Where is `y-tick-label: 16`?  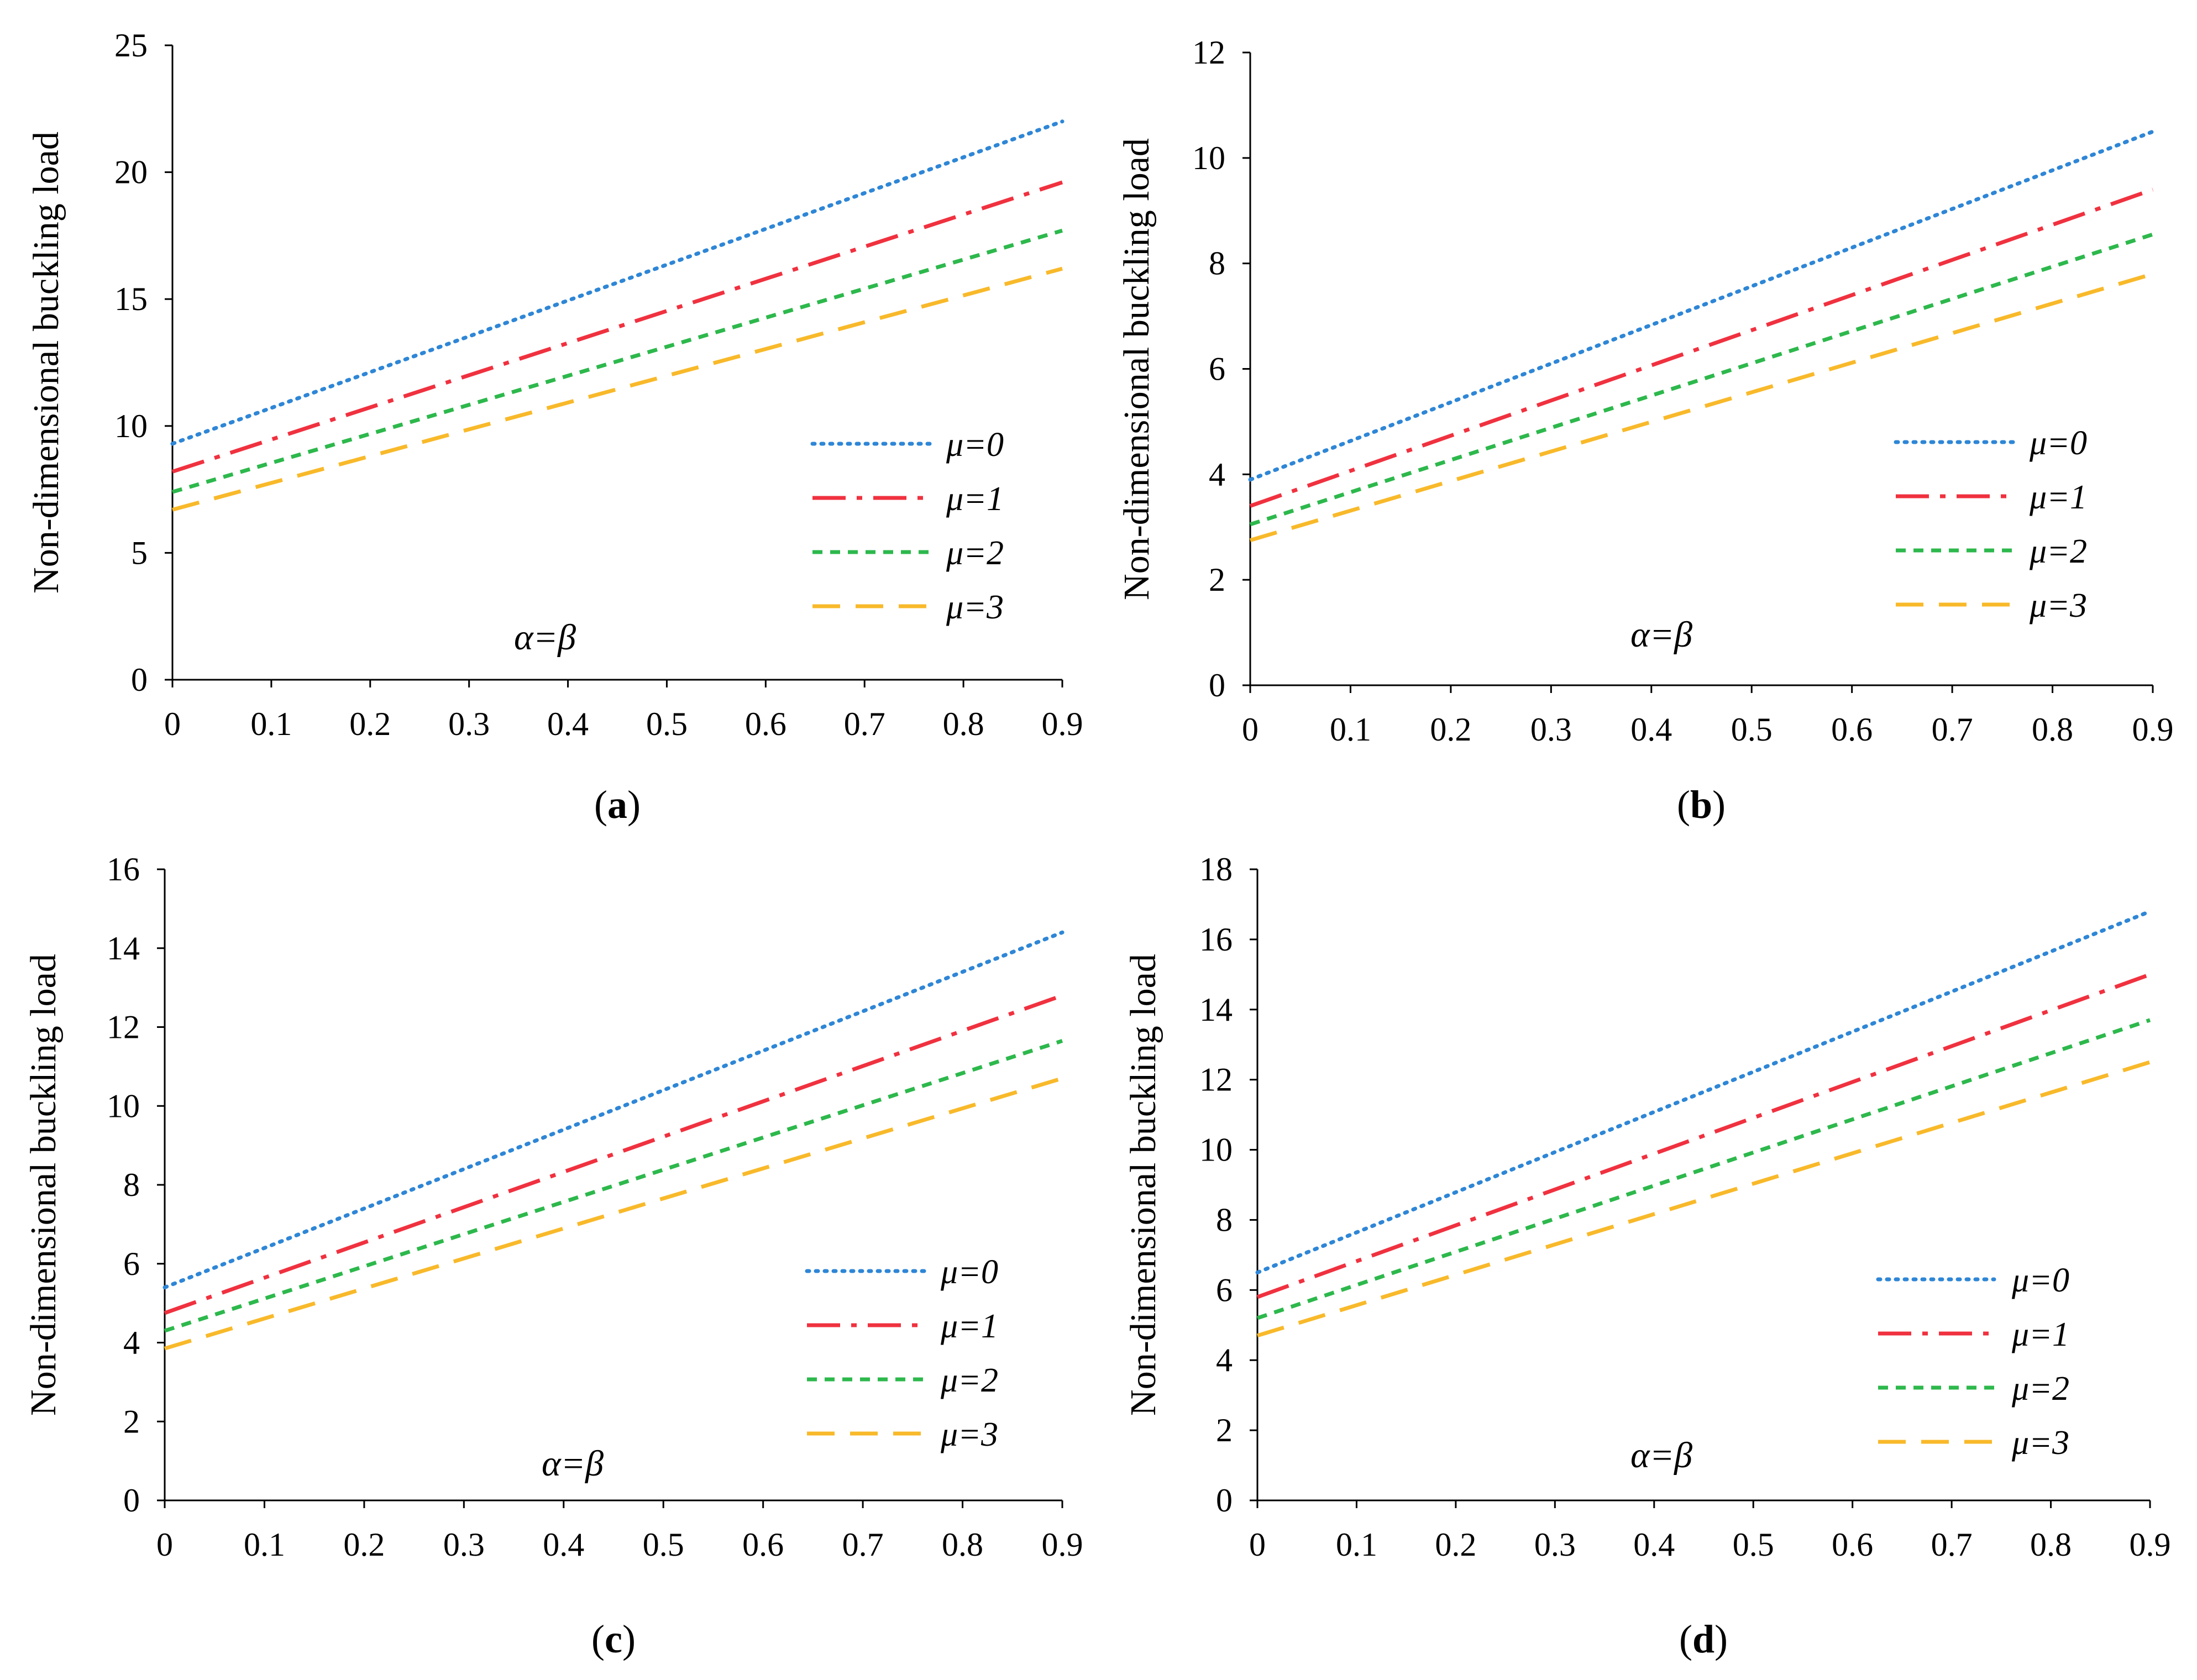 y-tick-label: 16 is located at coordinates (1216, 940).